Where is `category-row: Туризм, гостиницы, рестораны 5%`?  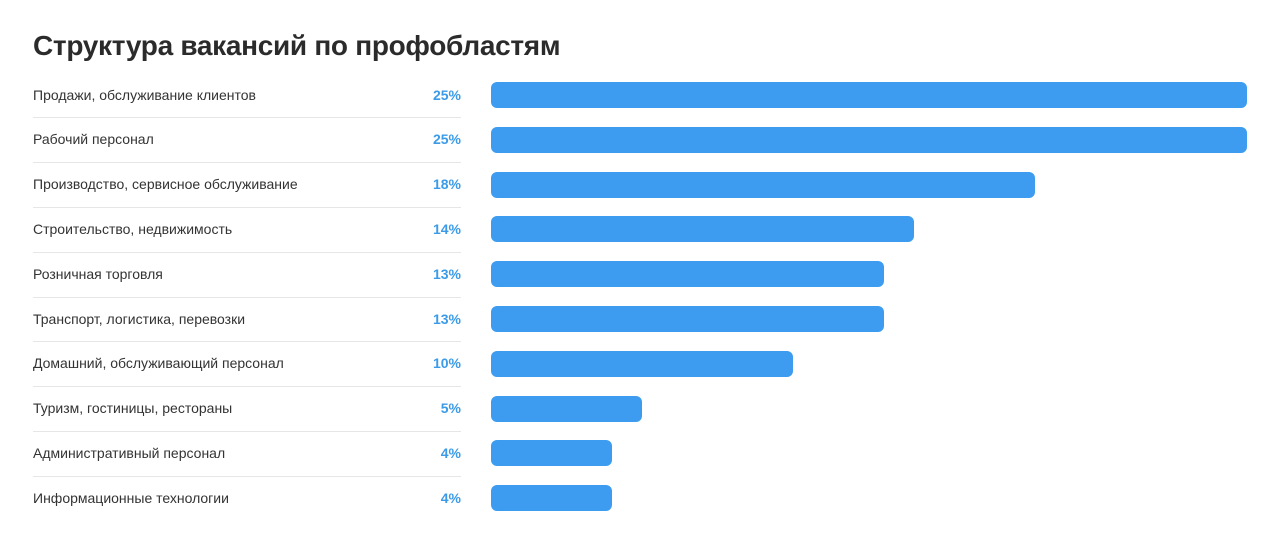 category-row: Туризм, гостиницы, рестораны 5% is located at coordinates (247, 408).